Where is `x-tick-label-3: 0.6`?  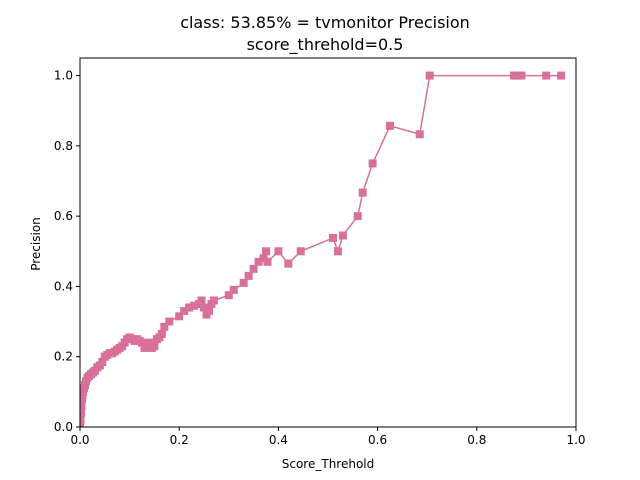 x-tick-label-3: 0.6 is located at coordinates (377, 440).